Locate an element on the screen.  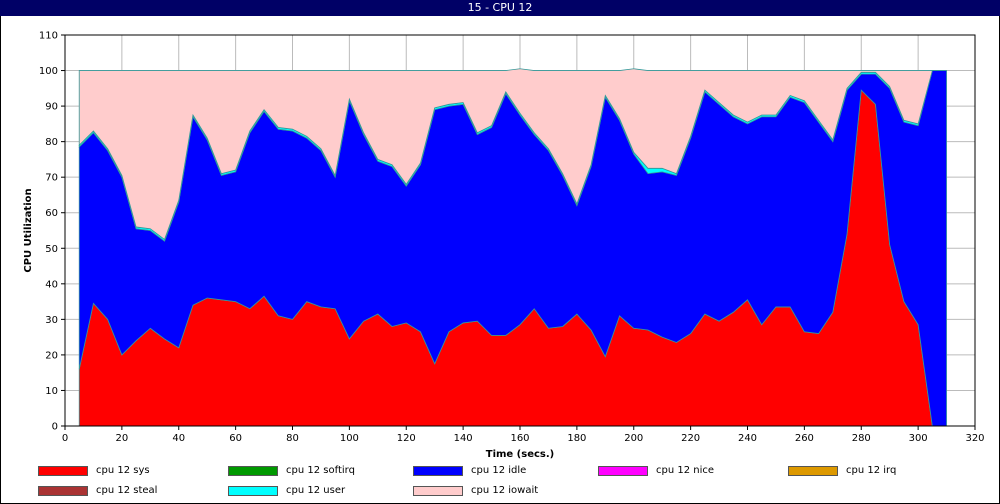
legend-item: cpu 12 nice is located at coordinates (688, 471).